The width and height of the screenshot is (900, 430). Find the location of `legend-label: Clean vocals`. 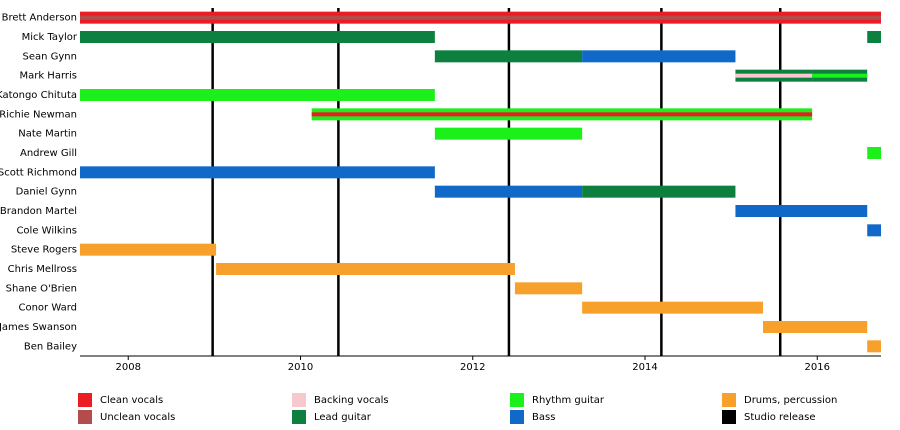

legend-label: Clean vocals is located at coordinates (131, 400).